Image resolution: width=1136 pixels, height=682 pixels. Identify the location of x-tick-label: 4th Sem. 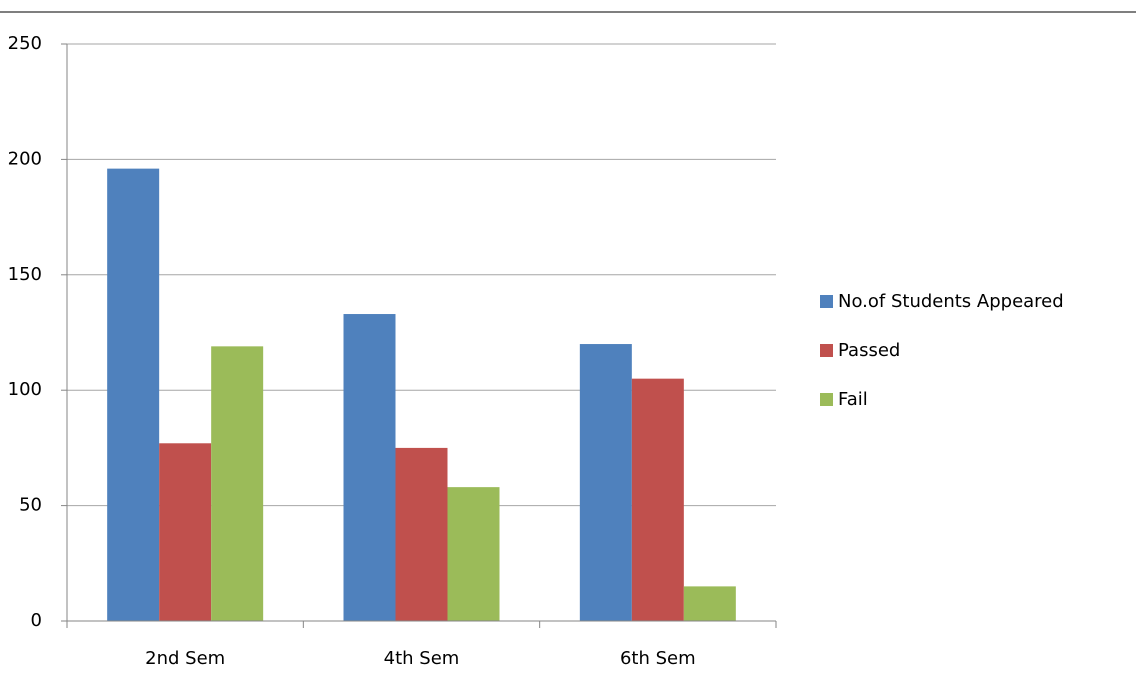
(422, 658).